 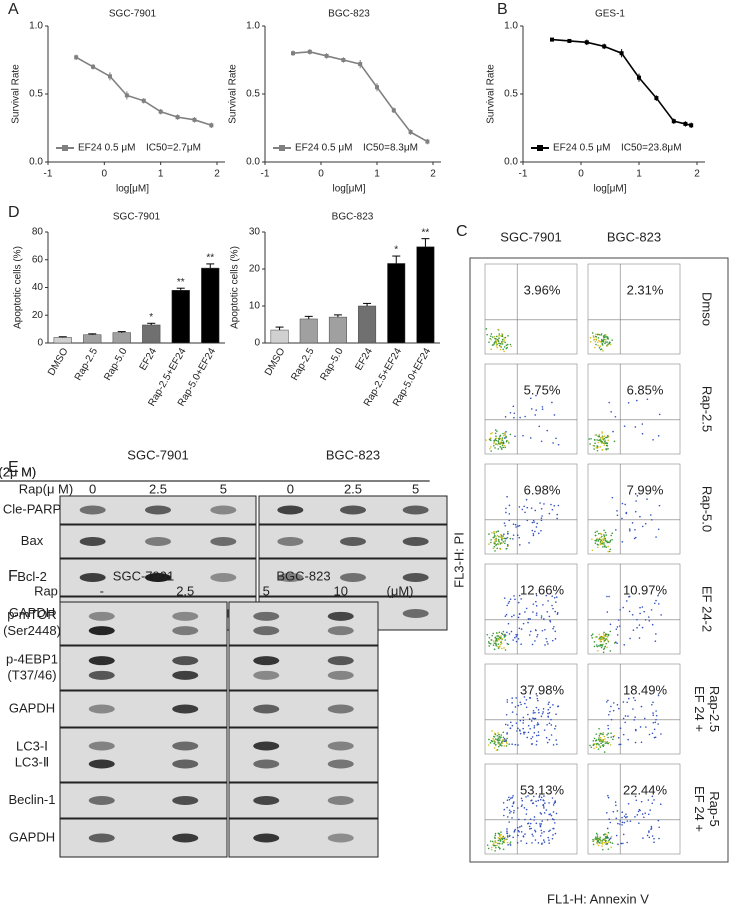 I want to click on significance: **, so click(x=210, y=258).